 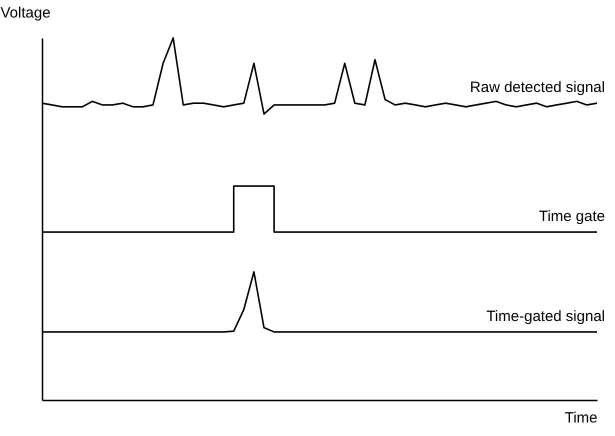 I want to click on series-label: Raw detected signal, so click(x=537, y=87).